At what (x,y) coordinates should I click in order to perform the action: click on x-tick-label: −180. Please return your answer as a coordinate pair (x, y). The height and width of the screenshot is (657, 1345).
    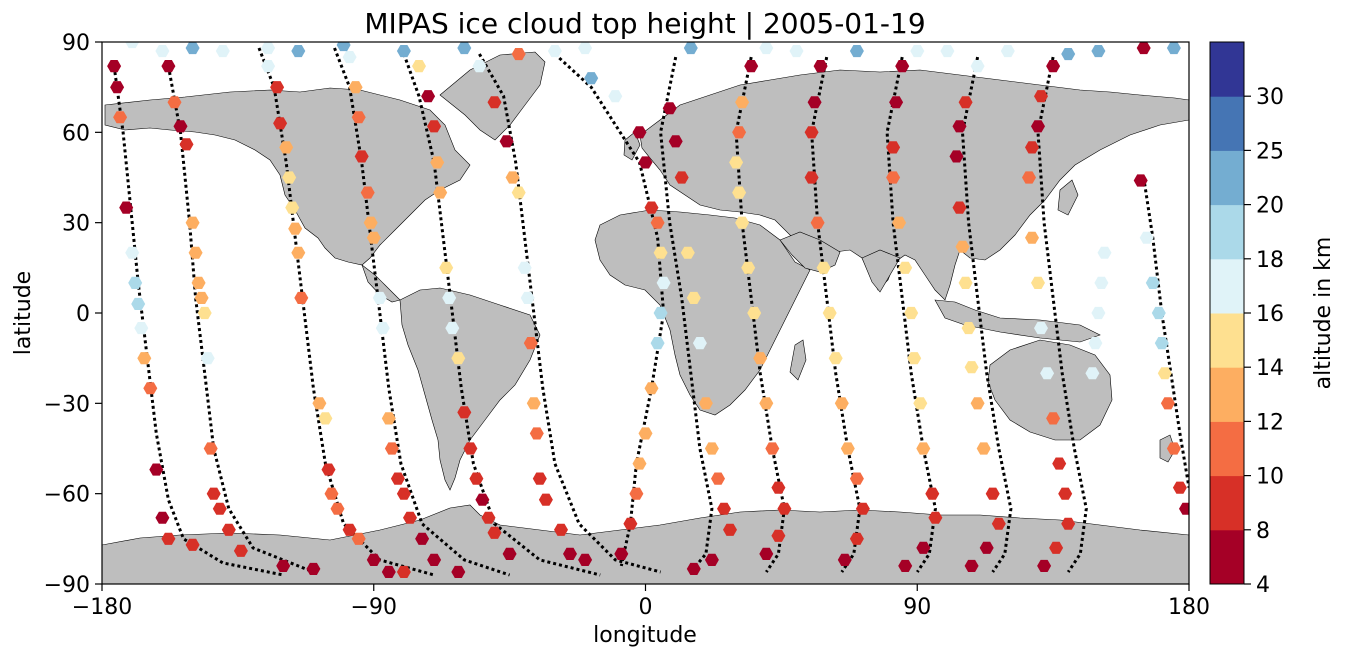
    Looking at the image, I should click on (102, 607).